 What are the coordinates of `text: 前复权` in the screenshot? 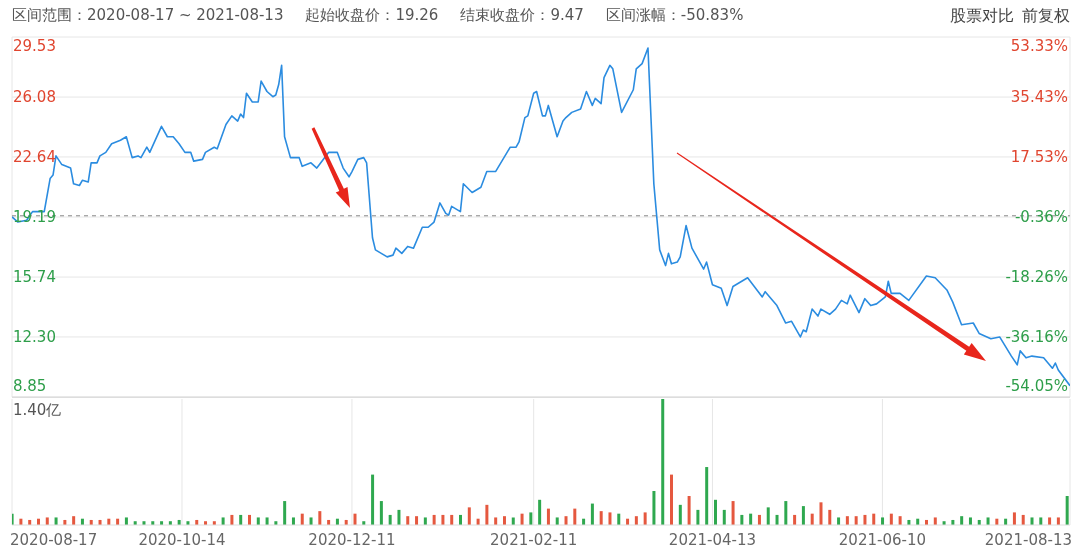 It's located at (1046, 16).